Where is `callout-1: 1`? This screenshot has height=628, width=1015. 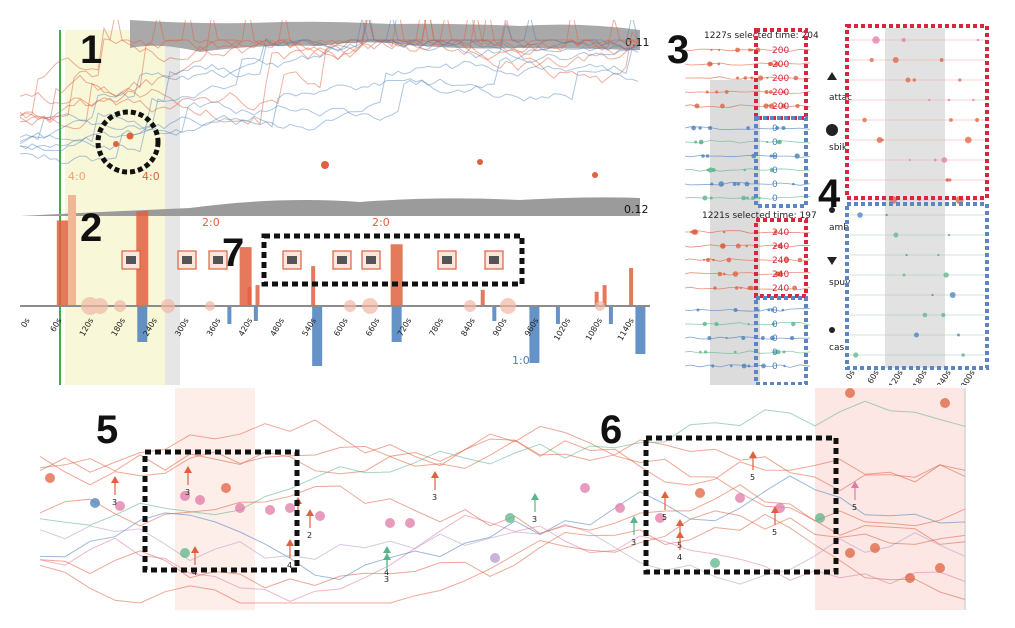 callout-1: 1 is located at coordinates (91, 50).